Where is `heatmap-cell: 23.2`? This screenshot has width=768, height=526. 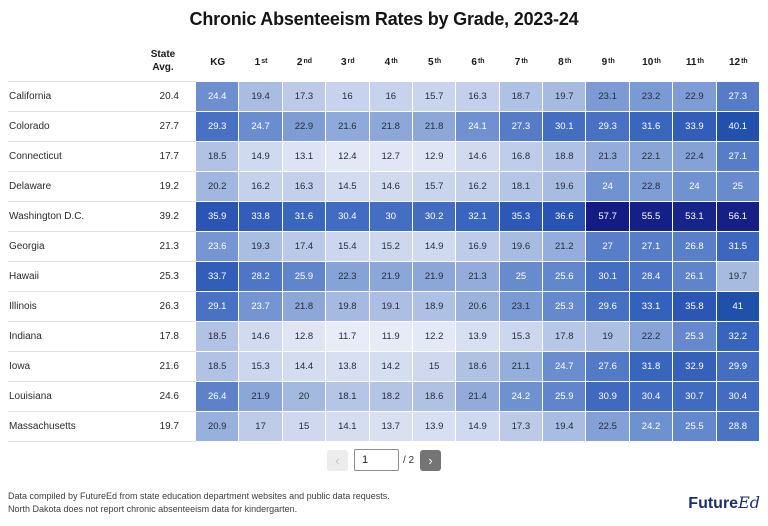 heatmap-cell: 23.2 is located at coordinates (651, 97).